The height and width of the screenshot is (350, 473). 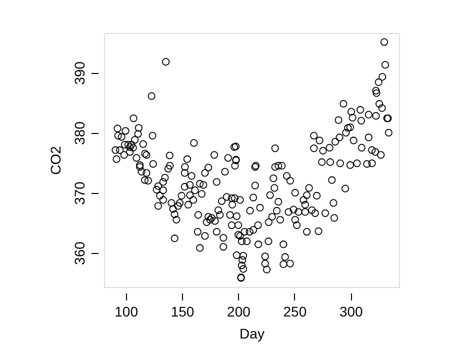 I want to click on y-tick-label: 360, so click(x=80, y=253).